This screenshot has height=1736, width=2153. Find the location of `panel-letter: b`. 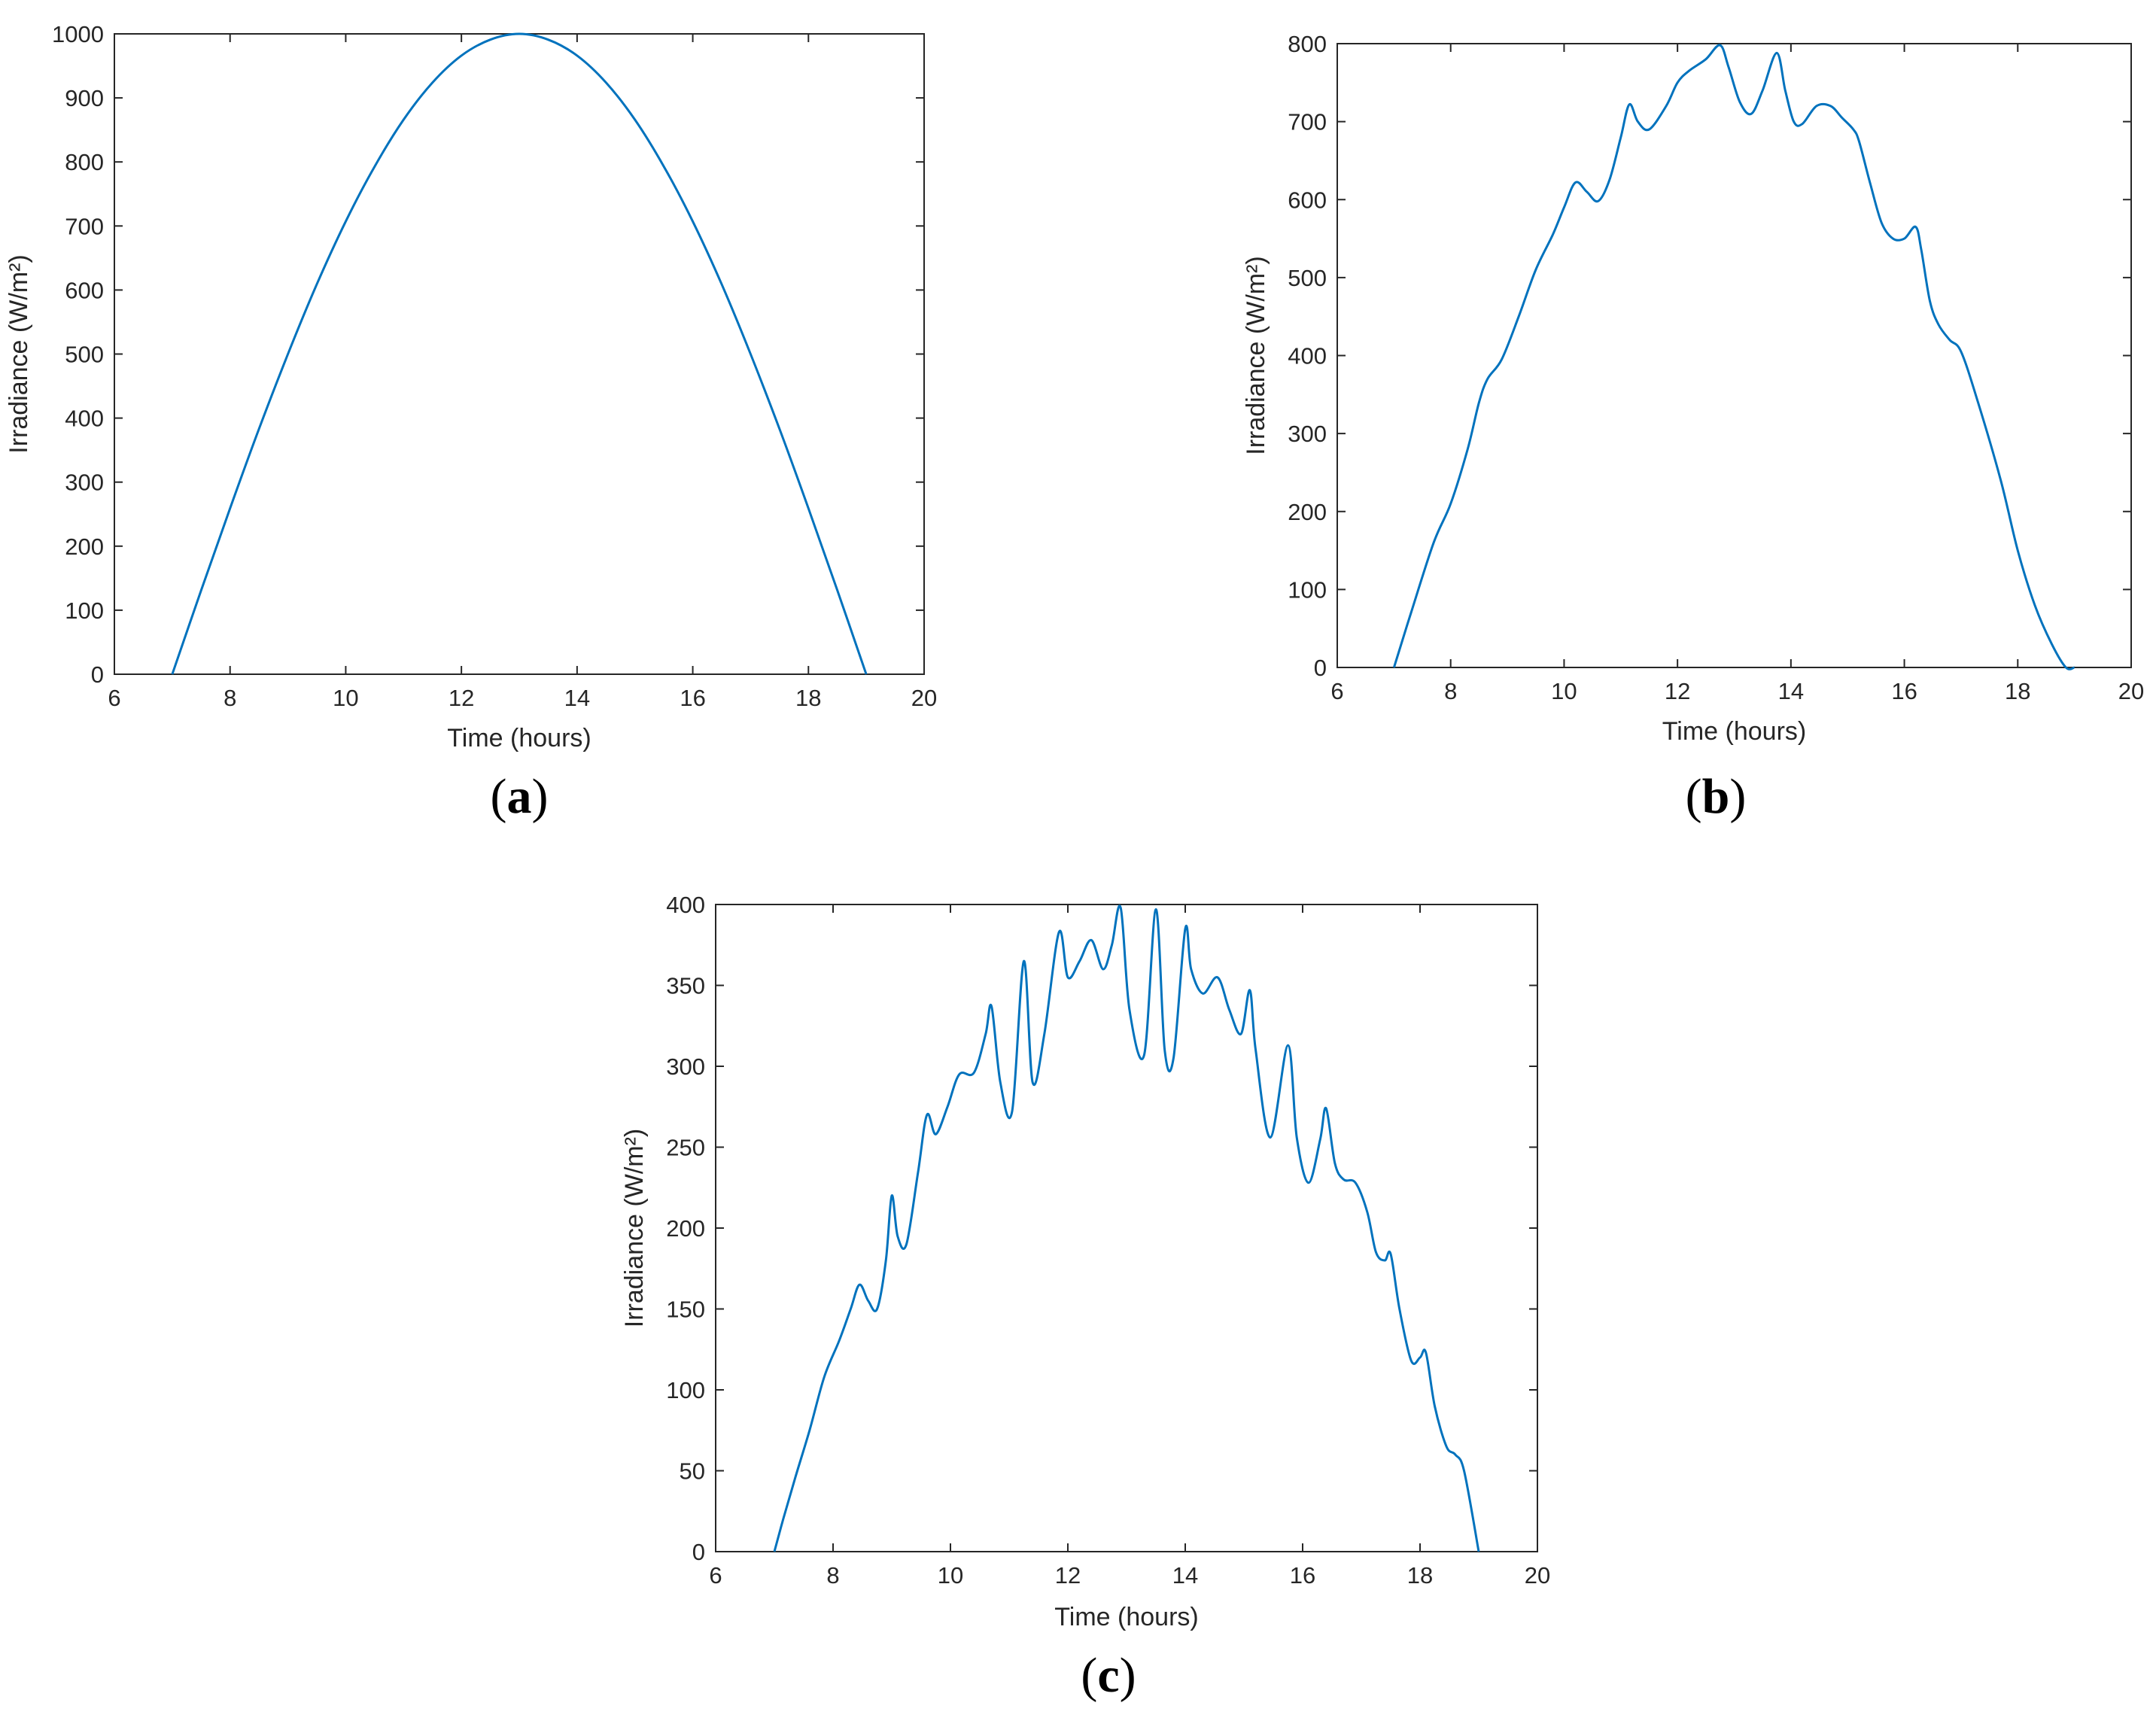

panel-letter: b is located at coordinates (1716, 796).